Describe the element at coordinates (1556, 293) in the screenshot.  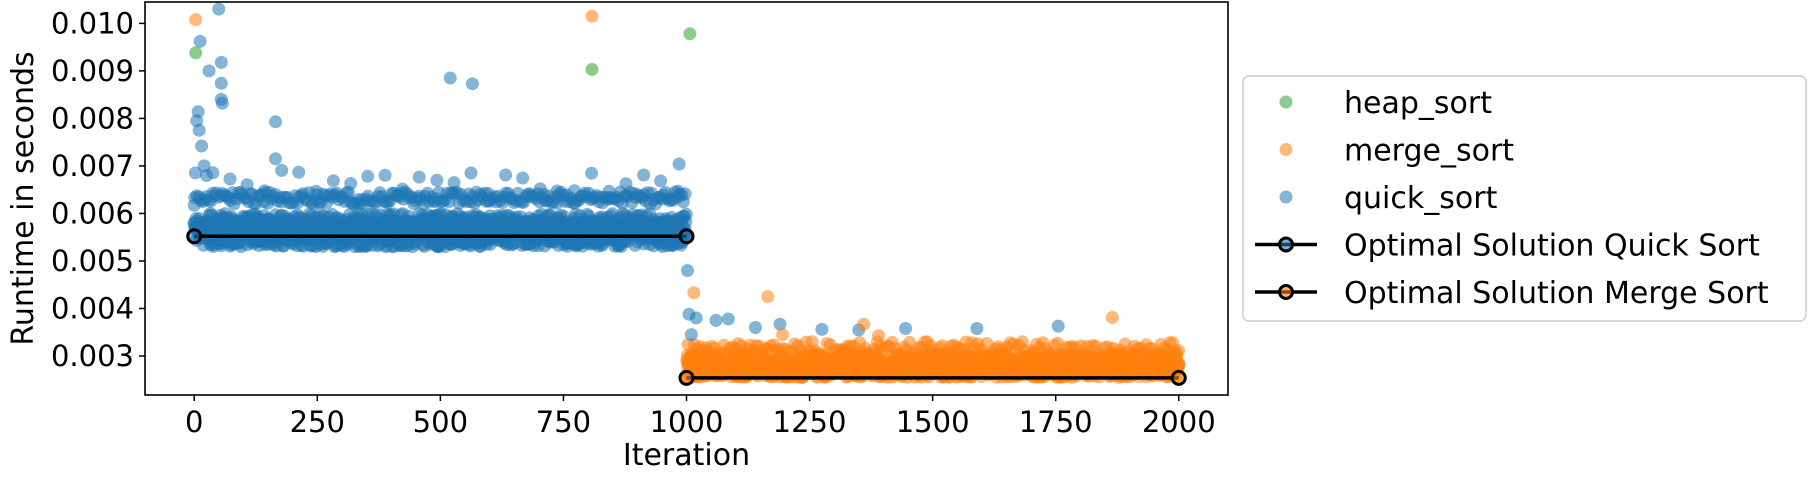
I see `legend-optimal-solution-merge-sort-label: Optimal Solution Merge Sort` at that location.